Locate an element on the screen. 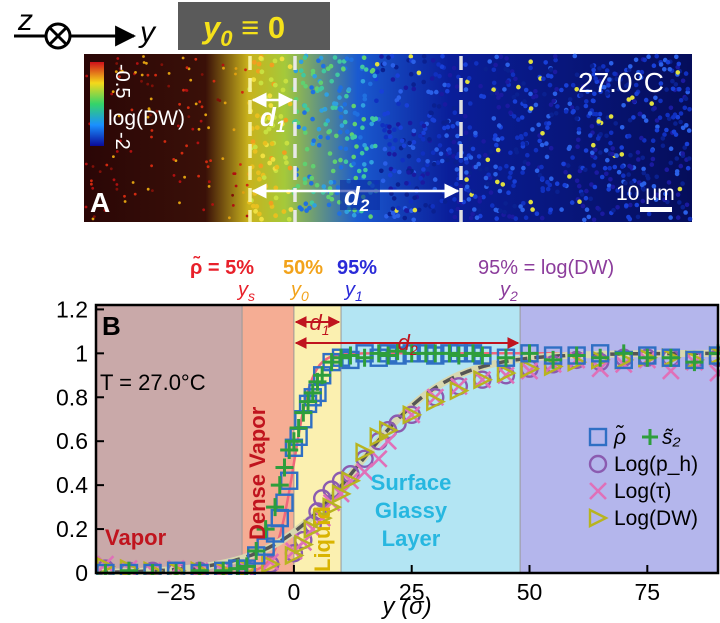 This screenshot has height=623, width=720. x-tick-label: 50 is located at coordinates (530, 592).